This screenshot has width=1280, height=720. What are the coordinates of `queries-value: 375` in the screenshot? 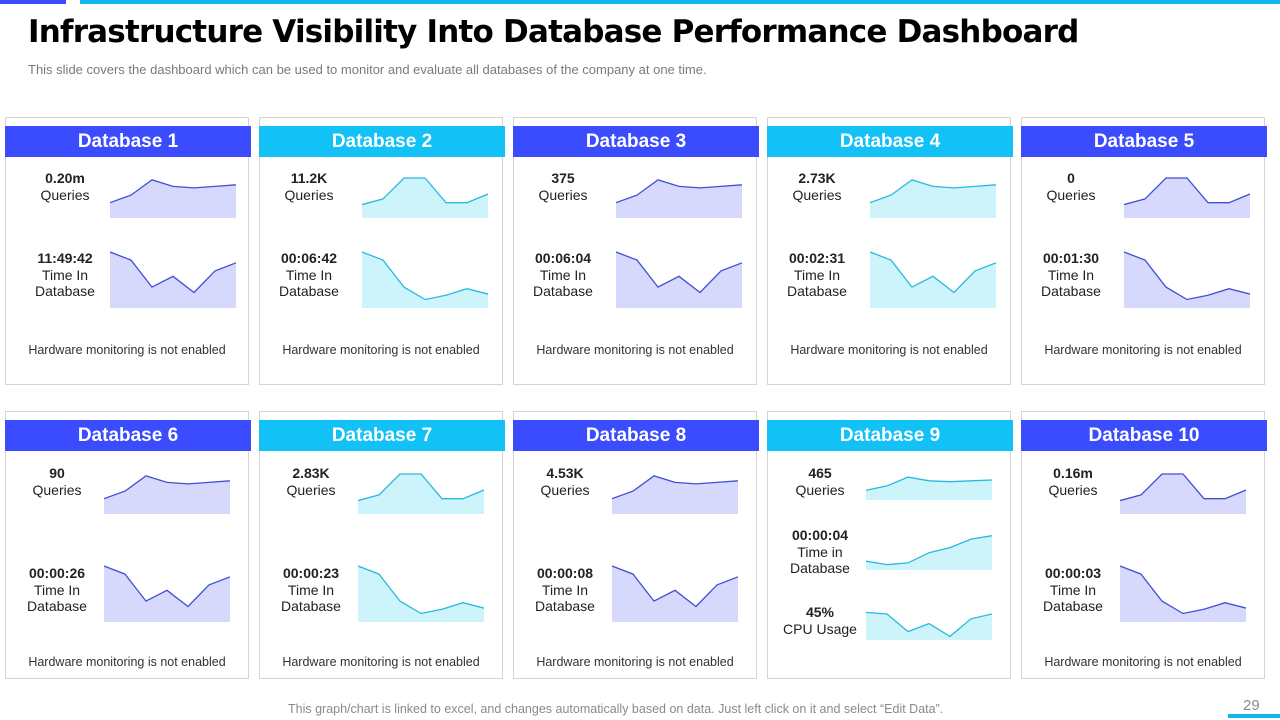 It's located at (563, 178).